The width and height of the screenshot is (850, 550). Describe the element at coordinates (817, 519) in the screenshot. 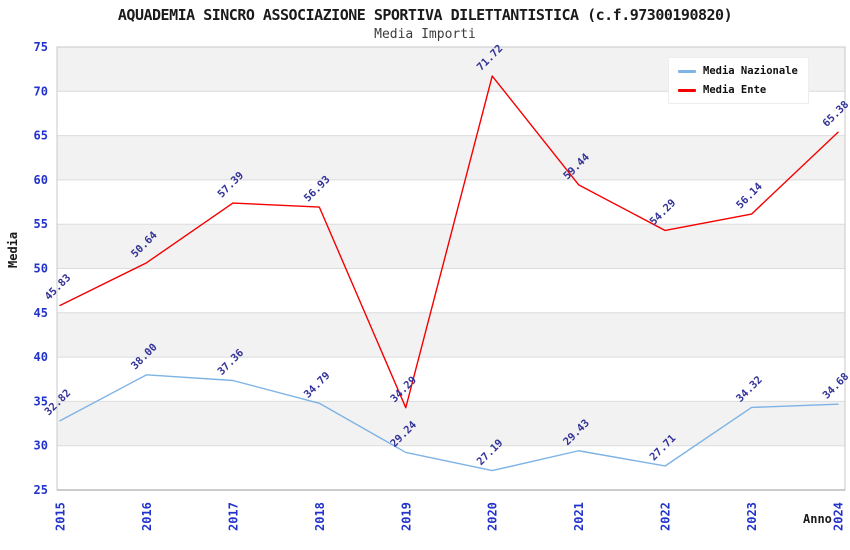

I see `x-axis-title: Anno` at that location.